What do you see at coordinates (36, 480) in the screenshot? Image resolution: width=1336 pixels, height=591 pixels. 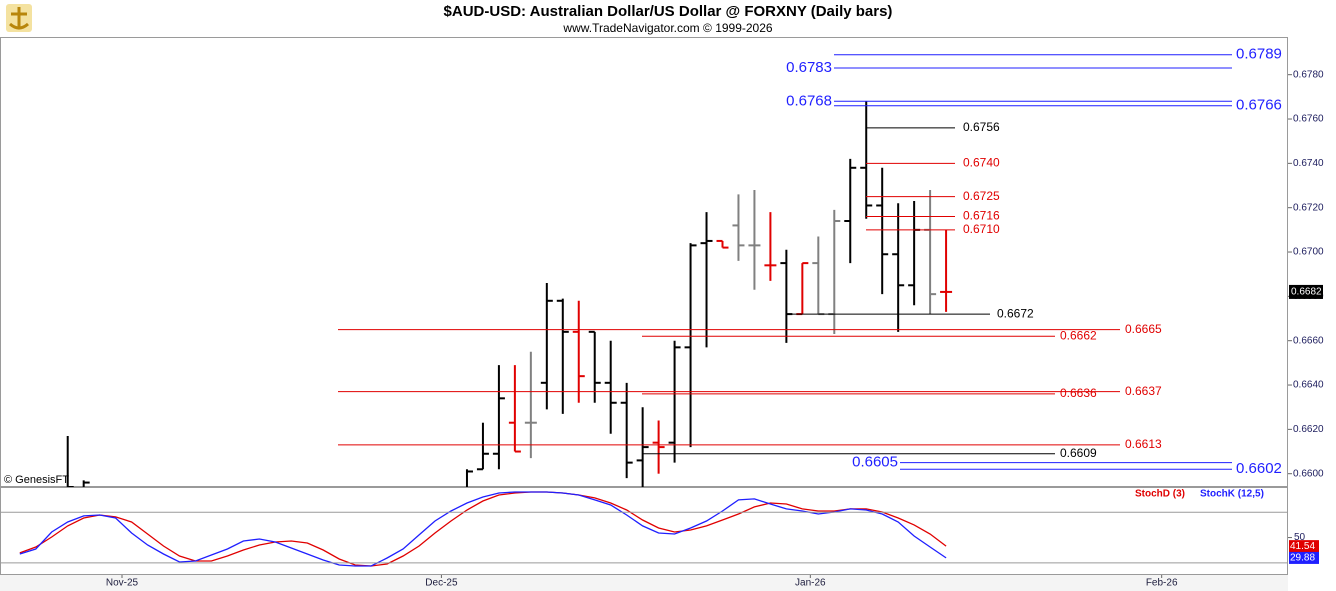 I see `watermark: © GenesisFT` at bounding box center [36, 480].